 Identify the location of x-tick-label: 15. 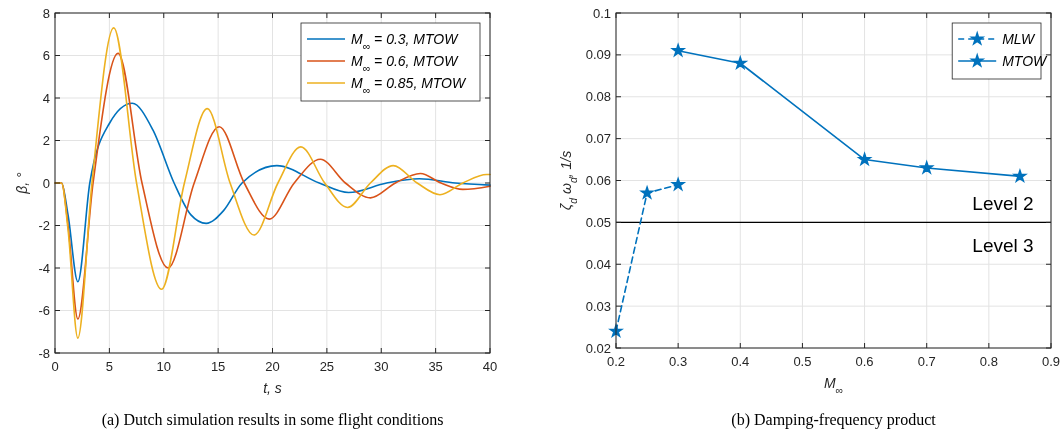
(218, 366).